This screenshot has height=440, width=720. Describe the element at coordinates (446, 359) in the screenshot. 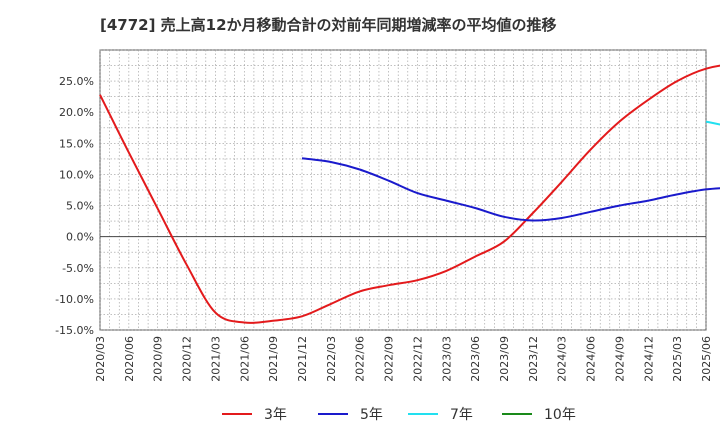

I see `x-tick-label: 2023/03` at that location.